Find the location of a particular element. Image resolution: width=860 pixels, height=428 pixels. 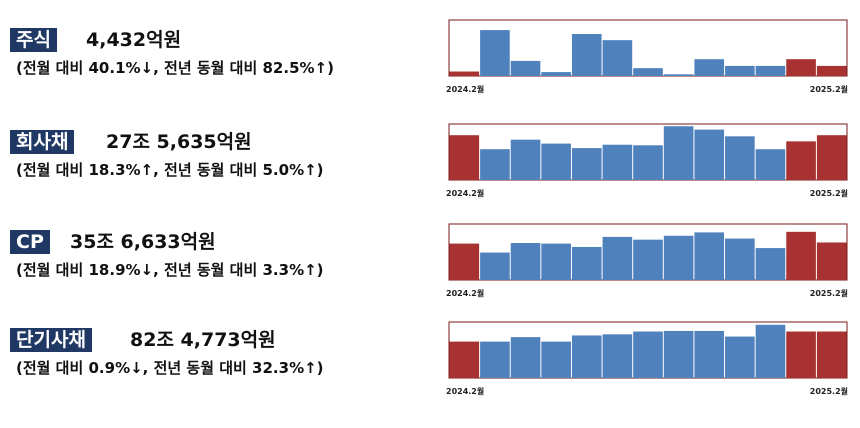

corporate-bond-chart: 2024.2월 2025.2월 is located at coordinates (647, 160).